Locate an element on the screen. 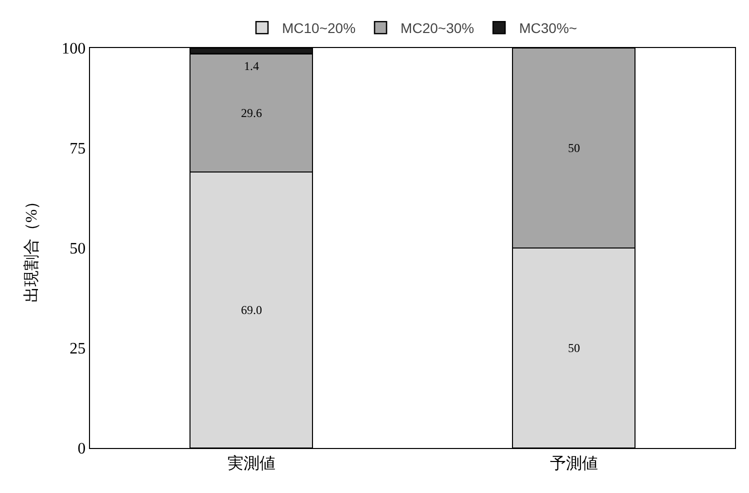 Image resolution: width=749 pixels, height=493 pixels. x-tick-label: 実測値 is located at coordinates (251, 463).